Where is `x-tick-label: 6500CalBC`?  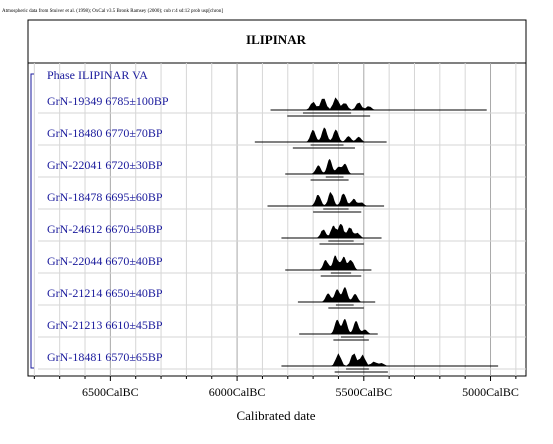 x-tick-label: 6500CalBC is located at coordinates (110, 392).